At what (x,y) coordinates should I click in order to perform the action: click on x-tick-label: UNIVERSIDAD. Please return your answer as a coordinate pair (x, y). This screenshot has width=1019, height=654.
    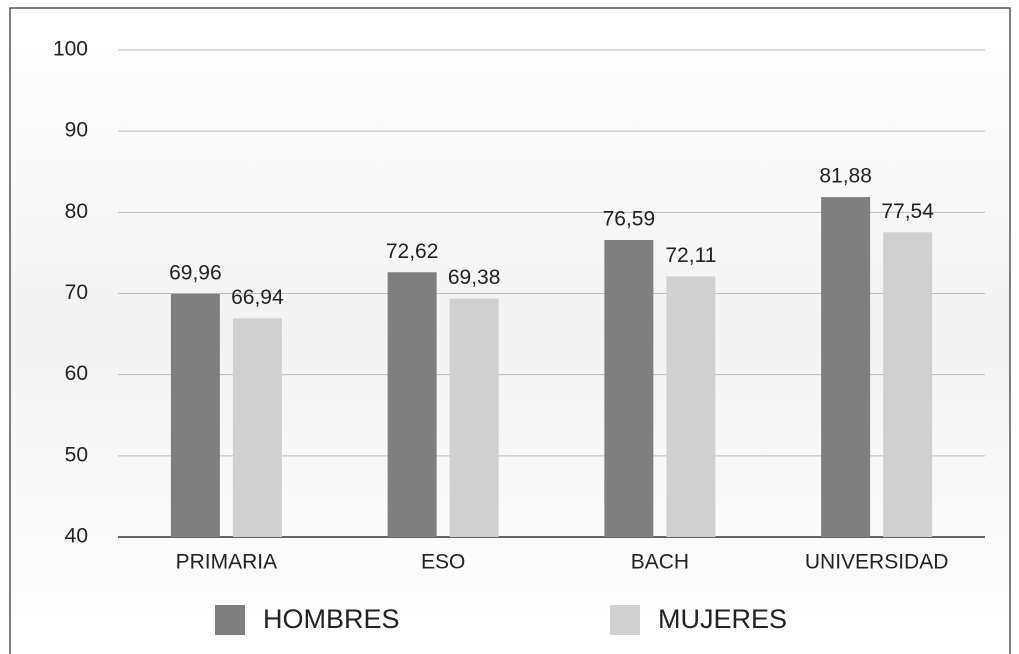
    Looking at the image, I should click on (877, 562).